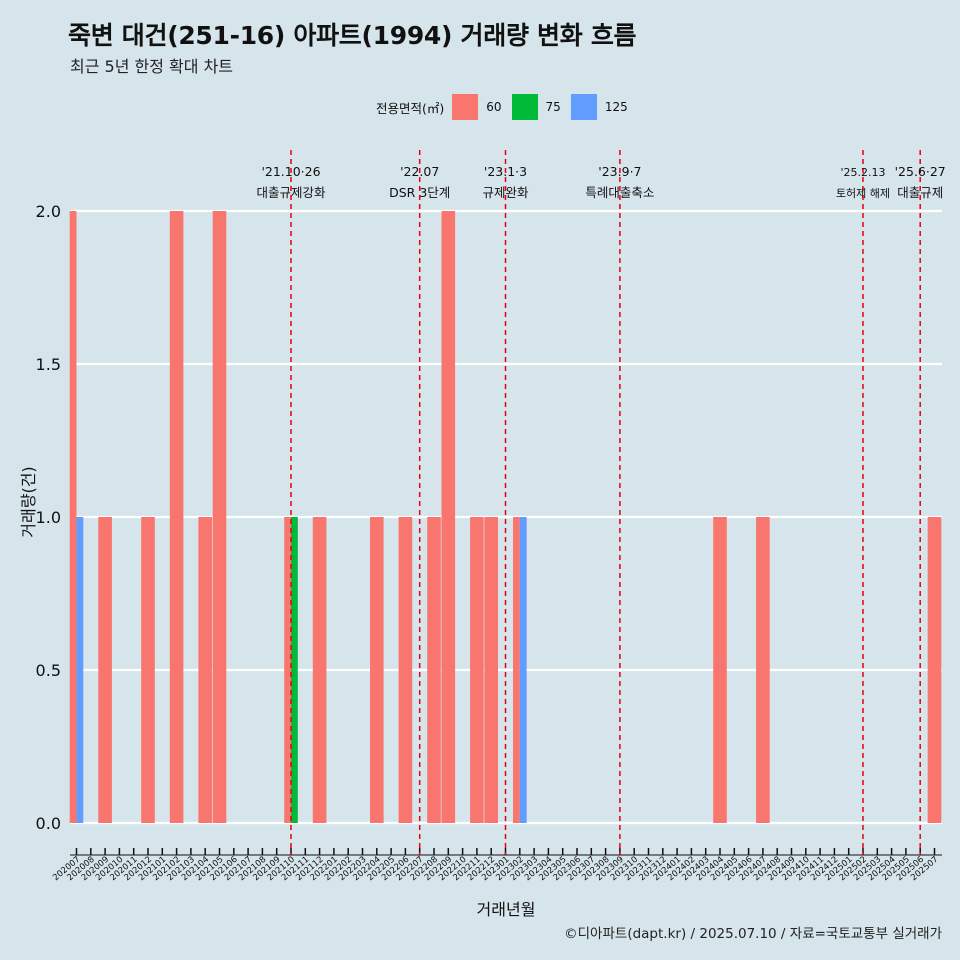  I want to click on y-tick-label: 1.0, so click(48, 517).